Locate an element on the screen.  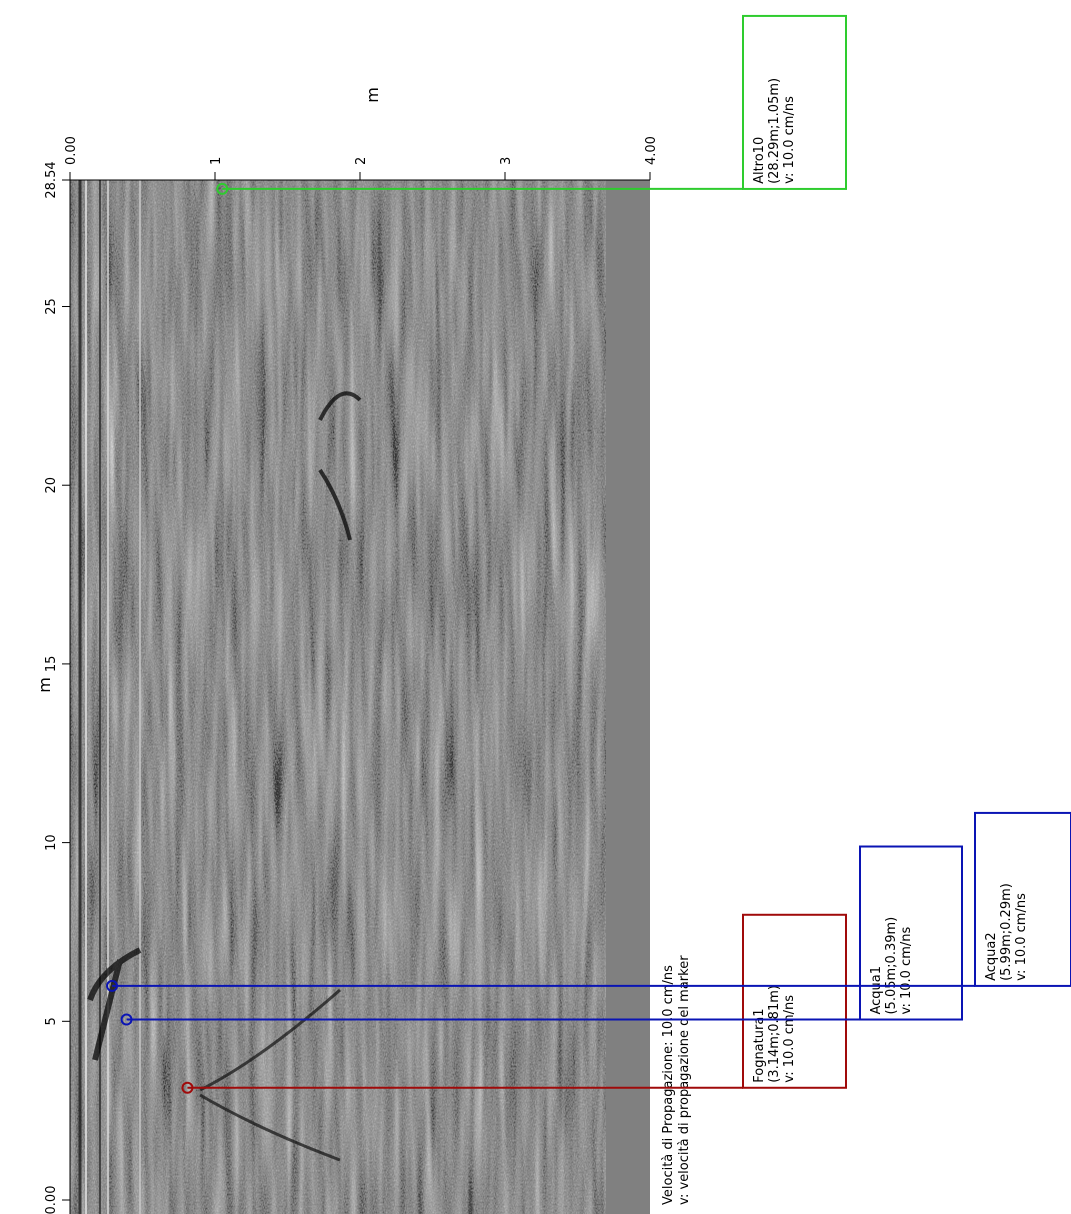
marker-label: (5.99m;0.29m) is located at coordinates (1006, 932).